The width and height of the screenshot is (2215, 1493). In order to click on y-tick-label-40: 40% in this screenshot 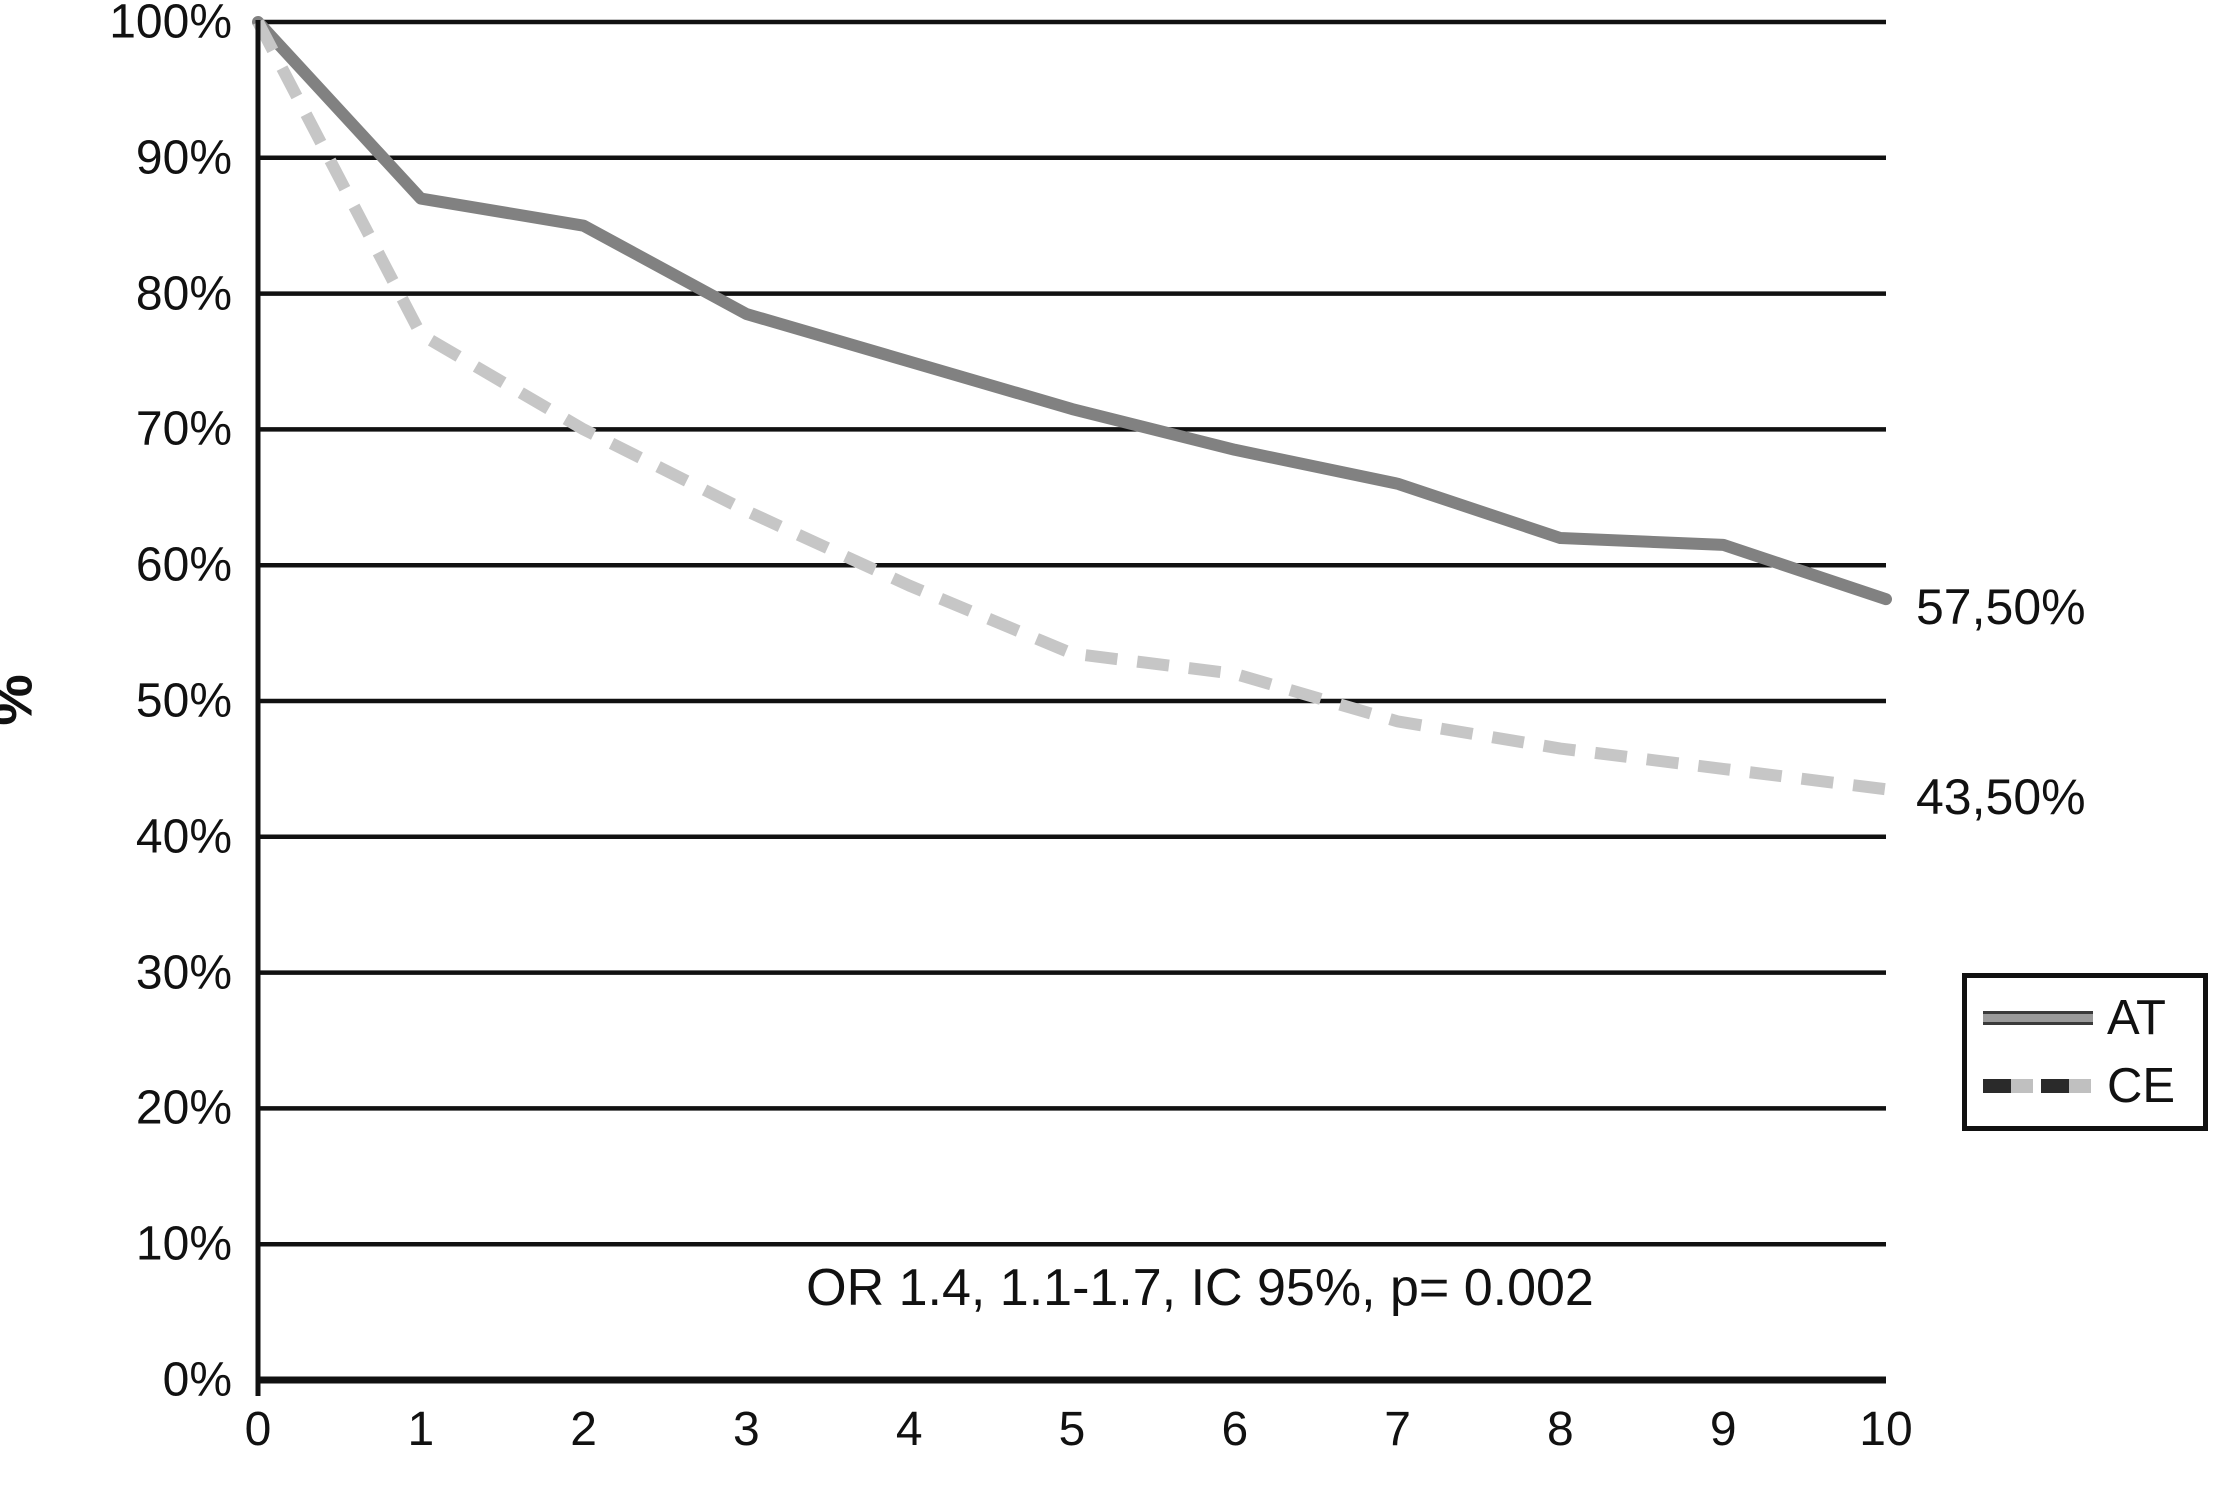, I will do `click(183, 837)`.